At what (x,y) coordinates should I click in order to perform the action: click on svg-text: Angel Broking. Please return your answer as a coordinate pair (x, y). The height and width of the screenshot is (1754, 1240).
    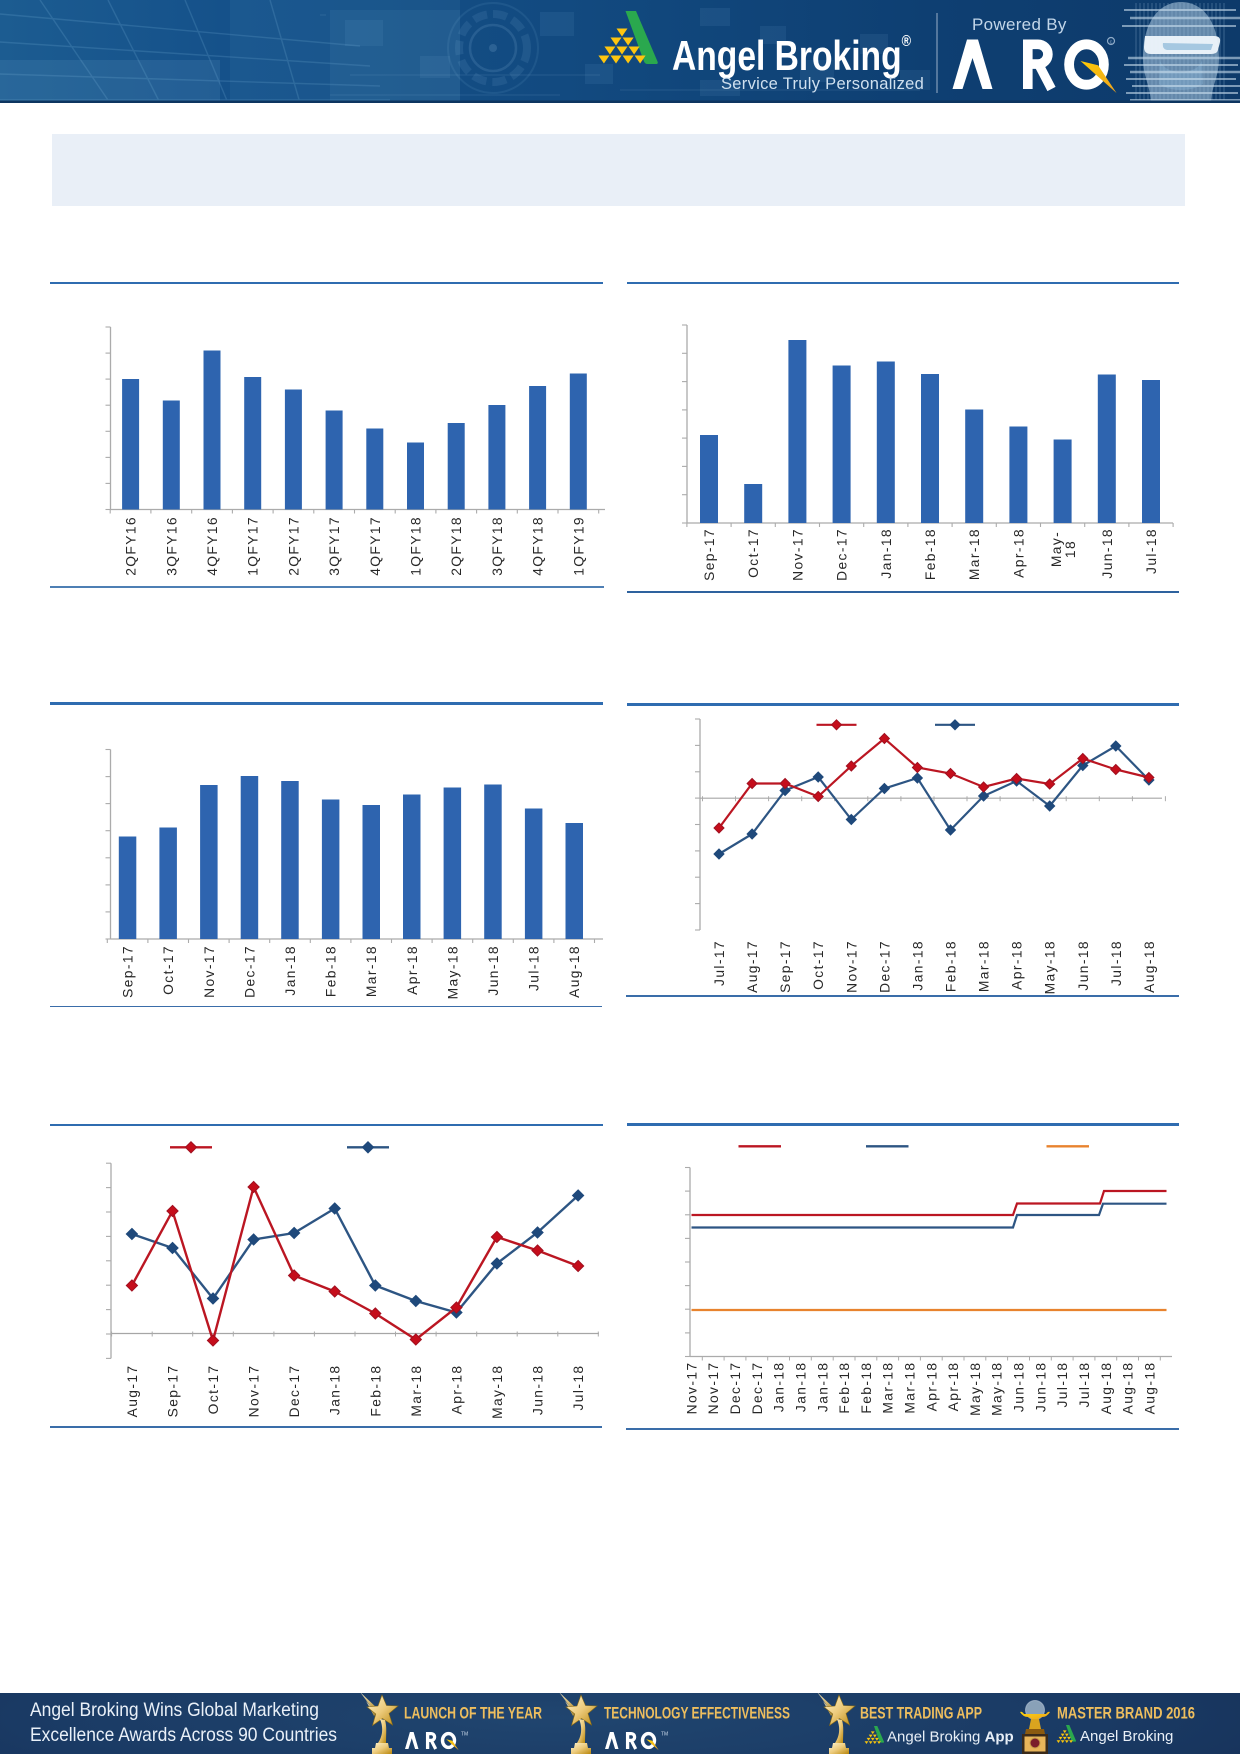
    Looking at the image, I should click on (1126, 1736).